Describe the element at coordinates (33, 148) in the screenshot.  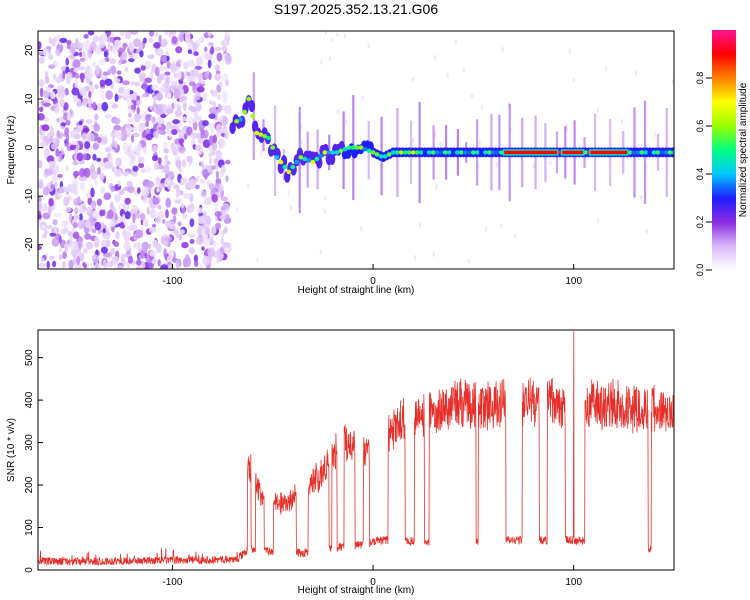
I see `heatmap-y-ticks: -20 -10 0 10 20` at that location.